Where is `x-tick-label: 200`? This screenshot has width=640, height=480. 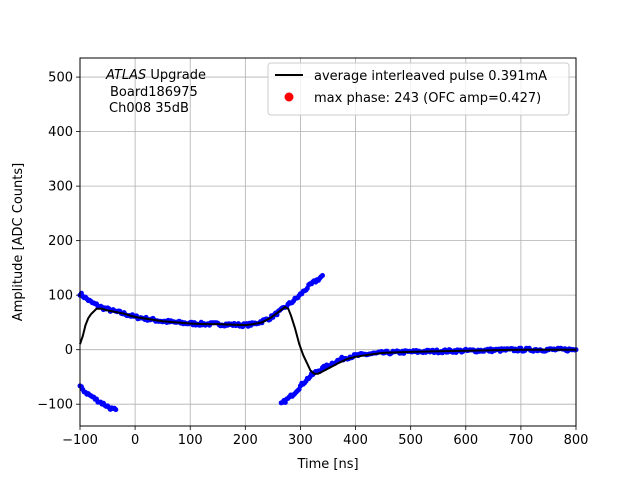 x-tick-label: 200 is located at coordinates (245, 440).